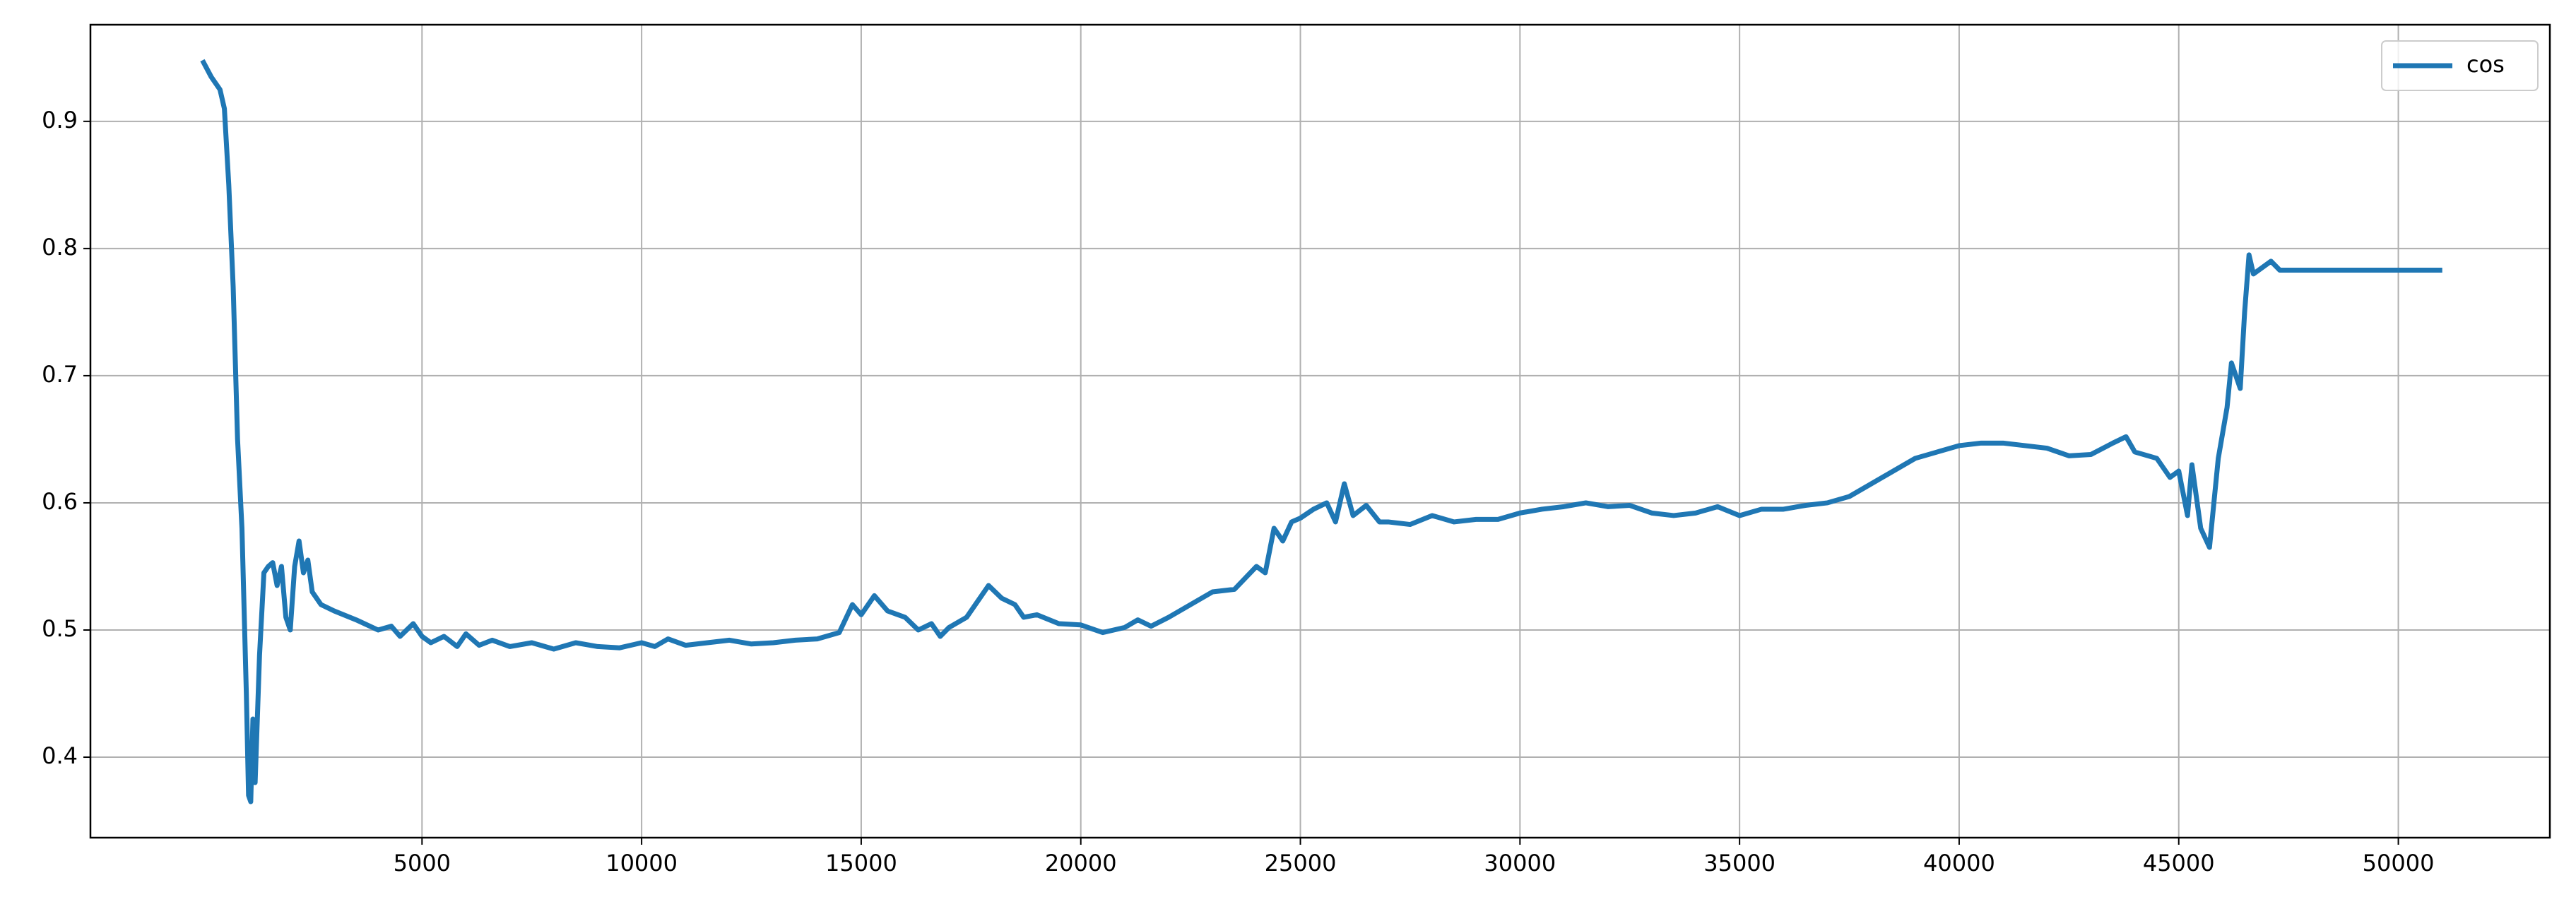 The width and height of the screenshot is (2576, 909). I want to click on legend-label: cos, so click(2485, 64).